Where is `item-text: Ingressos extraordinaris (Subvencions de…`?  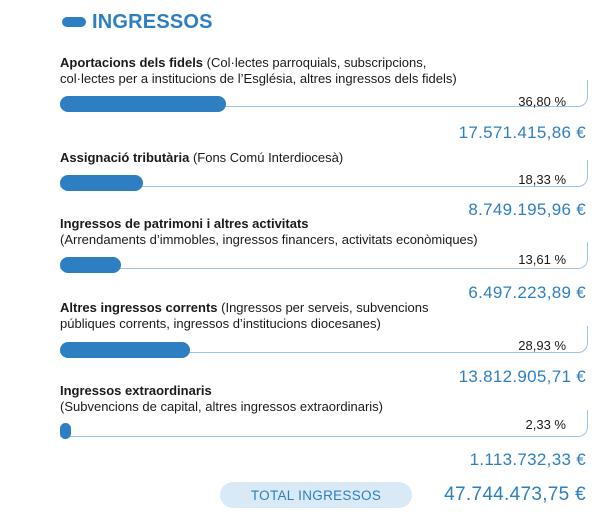 item-text: Ingressos extraordinaris (Subvencions de… is located at coordinates (285, 399).